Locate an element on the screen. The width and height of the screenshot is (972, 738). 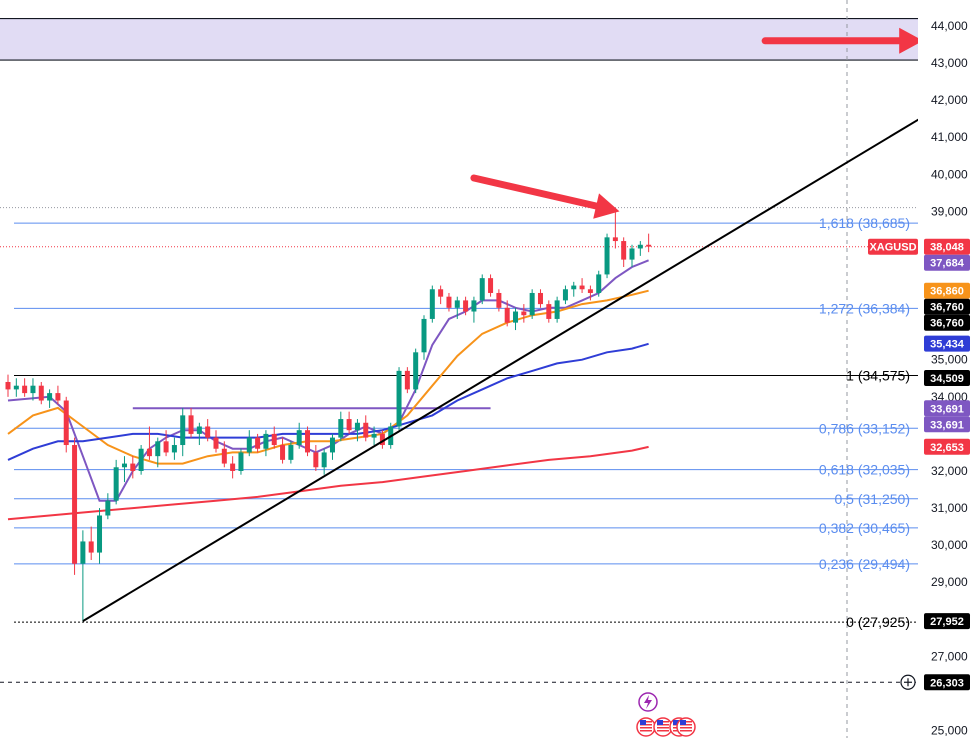
lightning-icon-glyph is located at coordinates (648, 702).